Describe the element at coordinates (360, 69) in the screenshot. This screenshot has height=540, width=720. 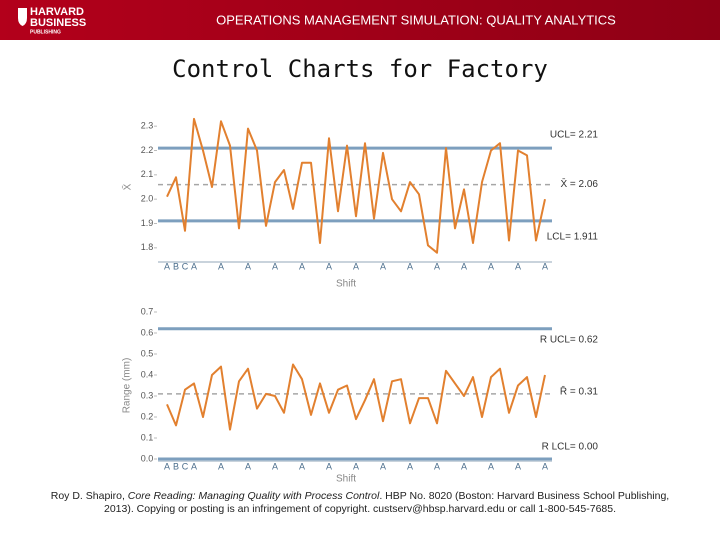
I see `slide-title: Control Charts for Factory` at that location.